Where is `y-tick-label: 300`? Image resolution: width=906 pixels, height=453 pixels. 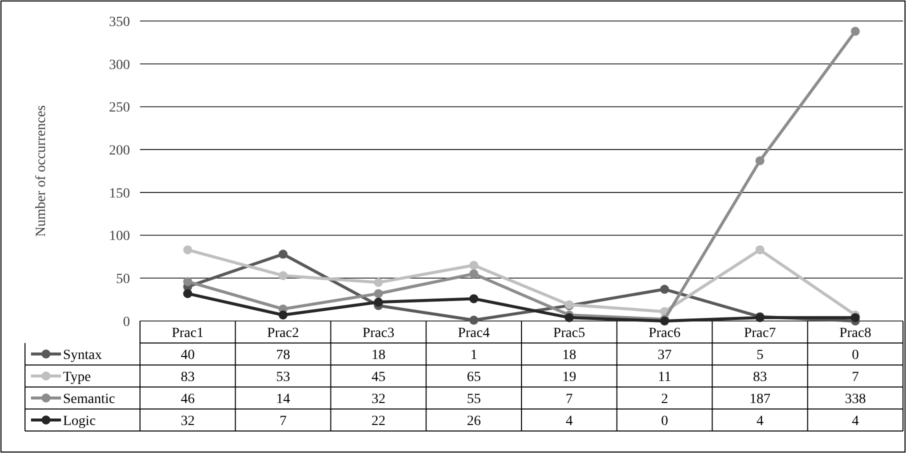
y-tick-label: 300 is located at coordinates (119, 65).